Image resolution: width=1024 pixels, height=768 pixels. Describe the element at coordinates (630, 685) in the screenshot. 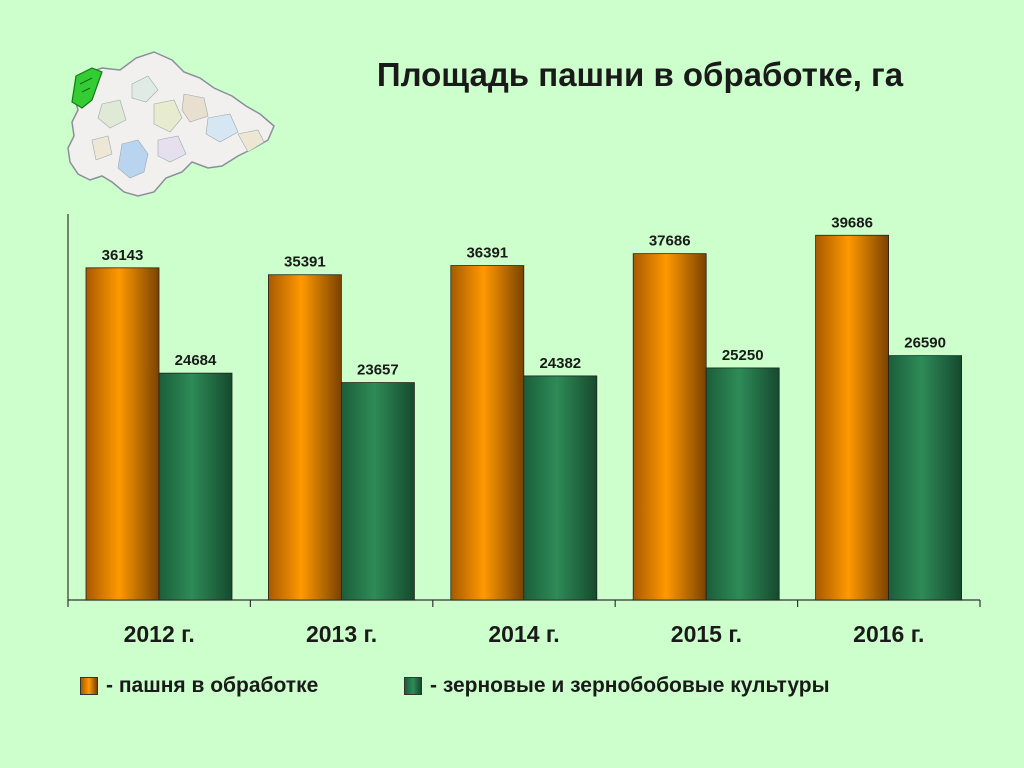

I see `legend-label-zernovye: - зерновые и зернобобовые культуры` at that location.